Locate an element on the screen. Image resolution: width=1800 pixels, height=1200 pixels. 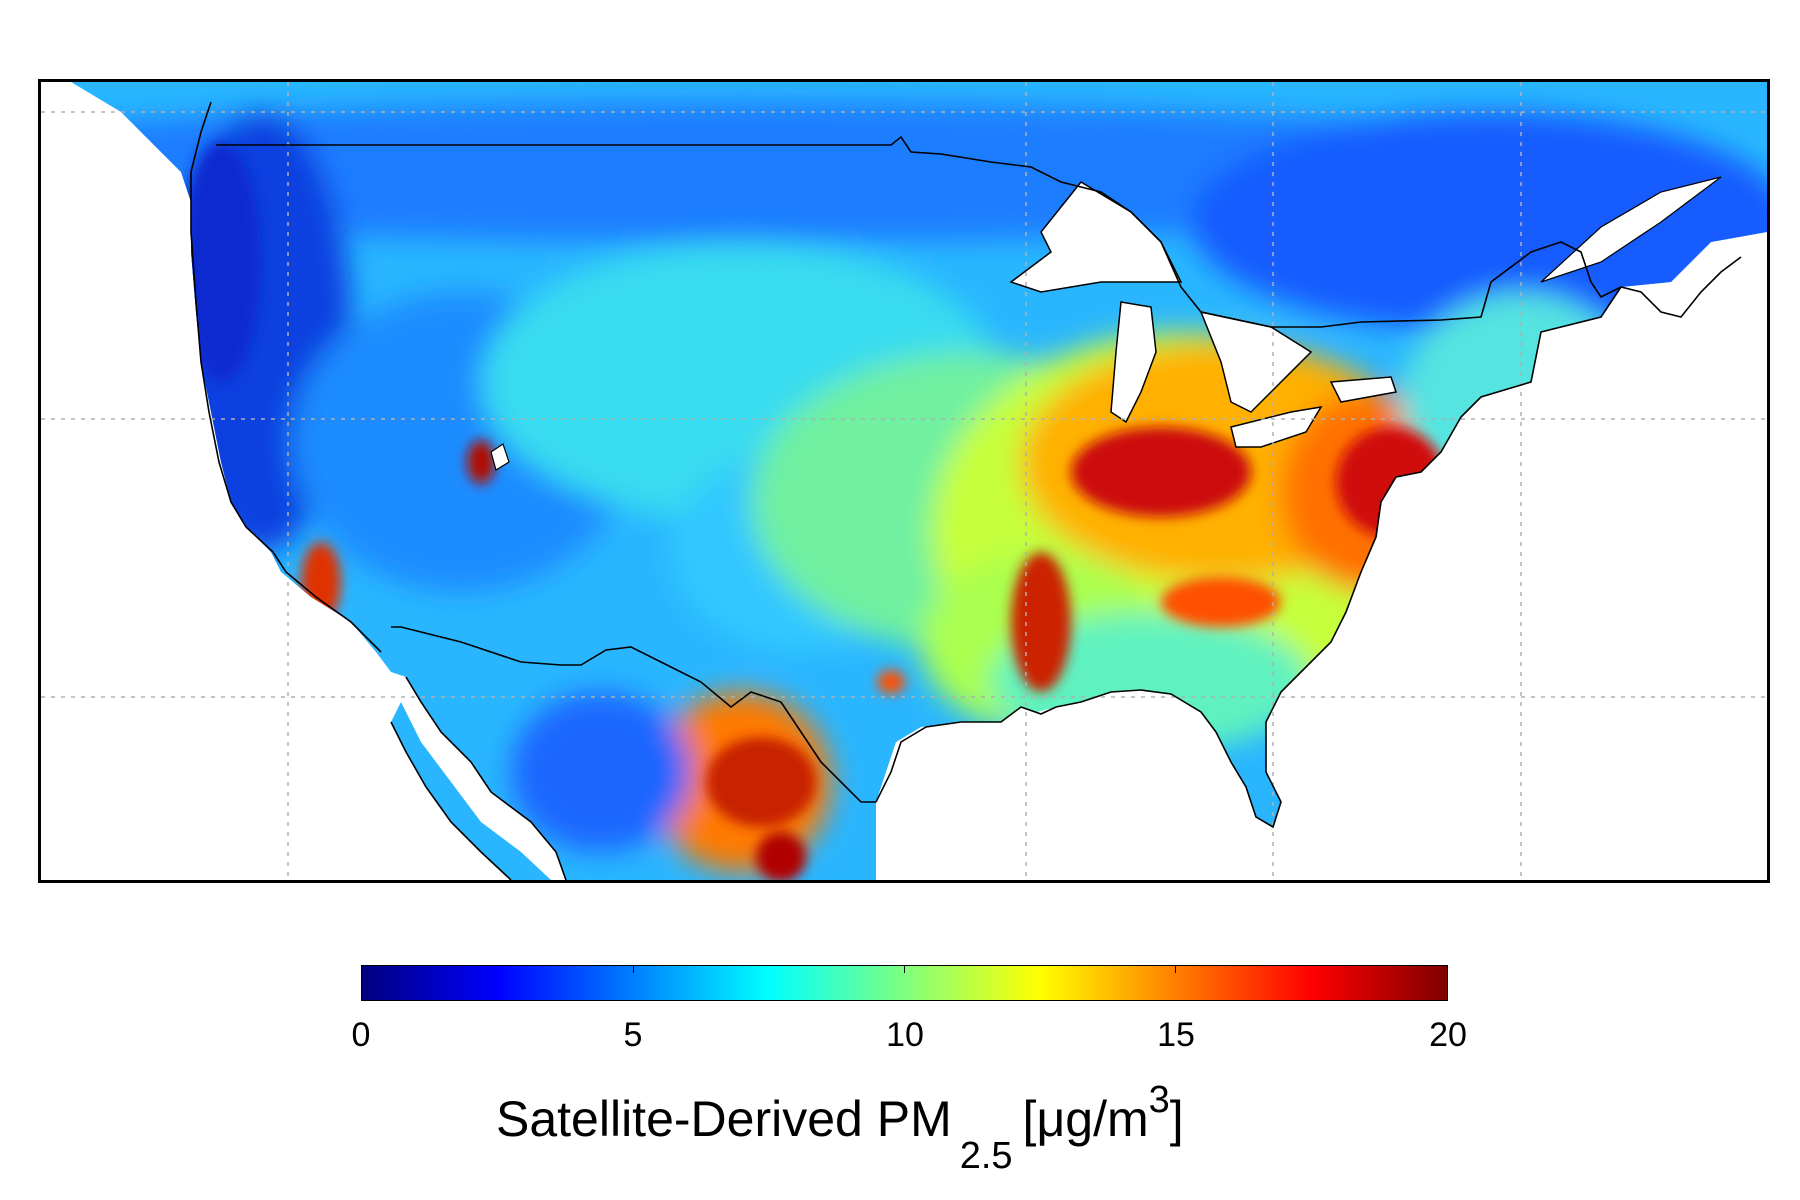
title-superscript: 3 is located at coordinates (1159, 1100).